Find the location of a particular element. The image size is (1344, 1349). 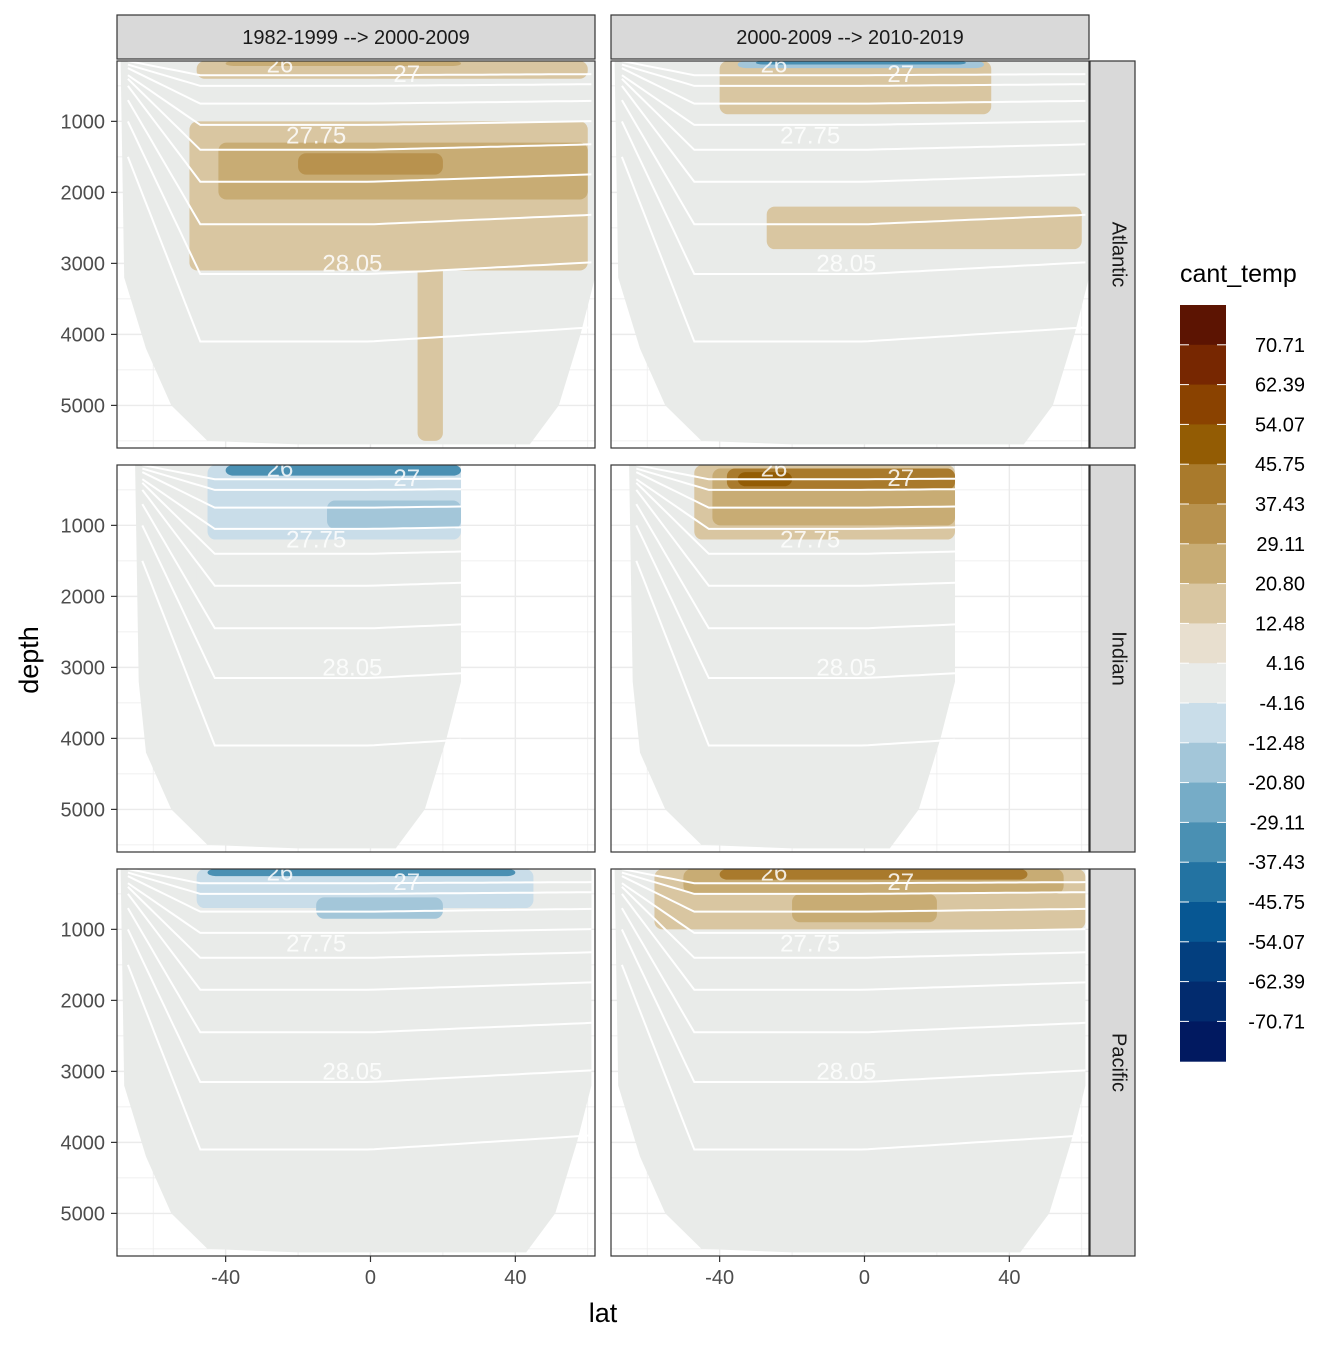

legend-label: -20.80 is located at coordinates (1276, 784).